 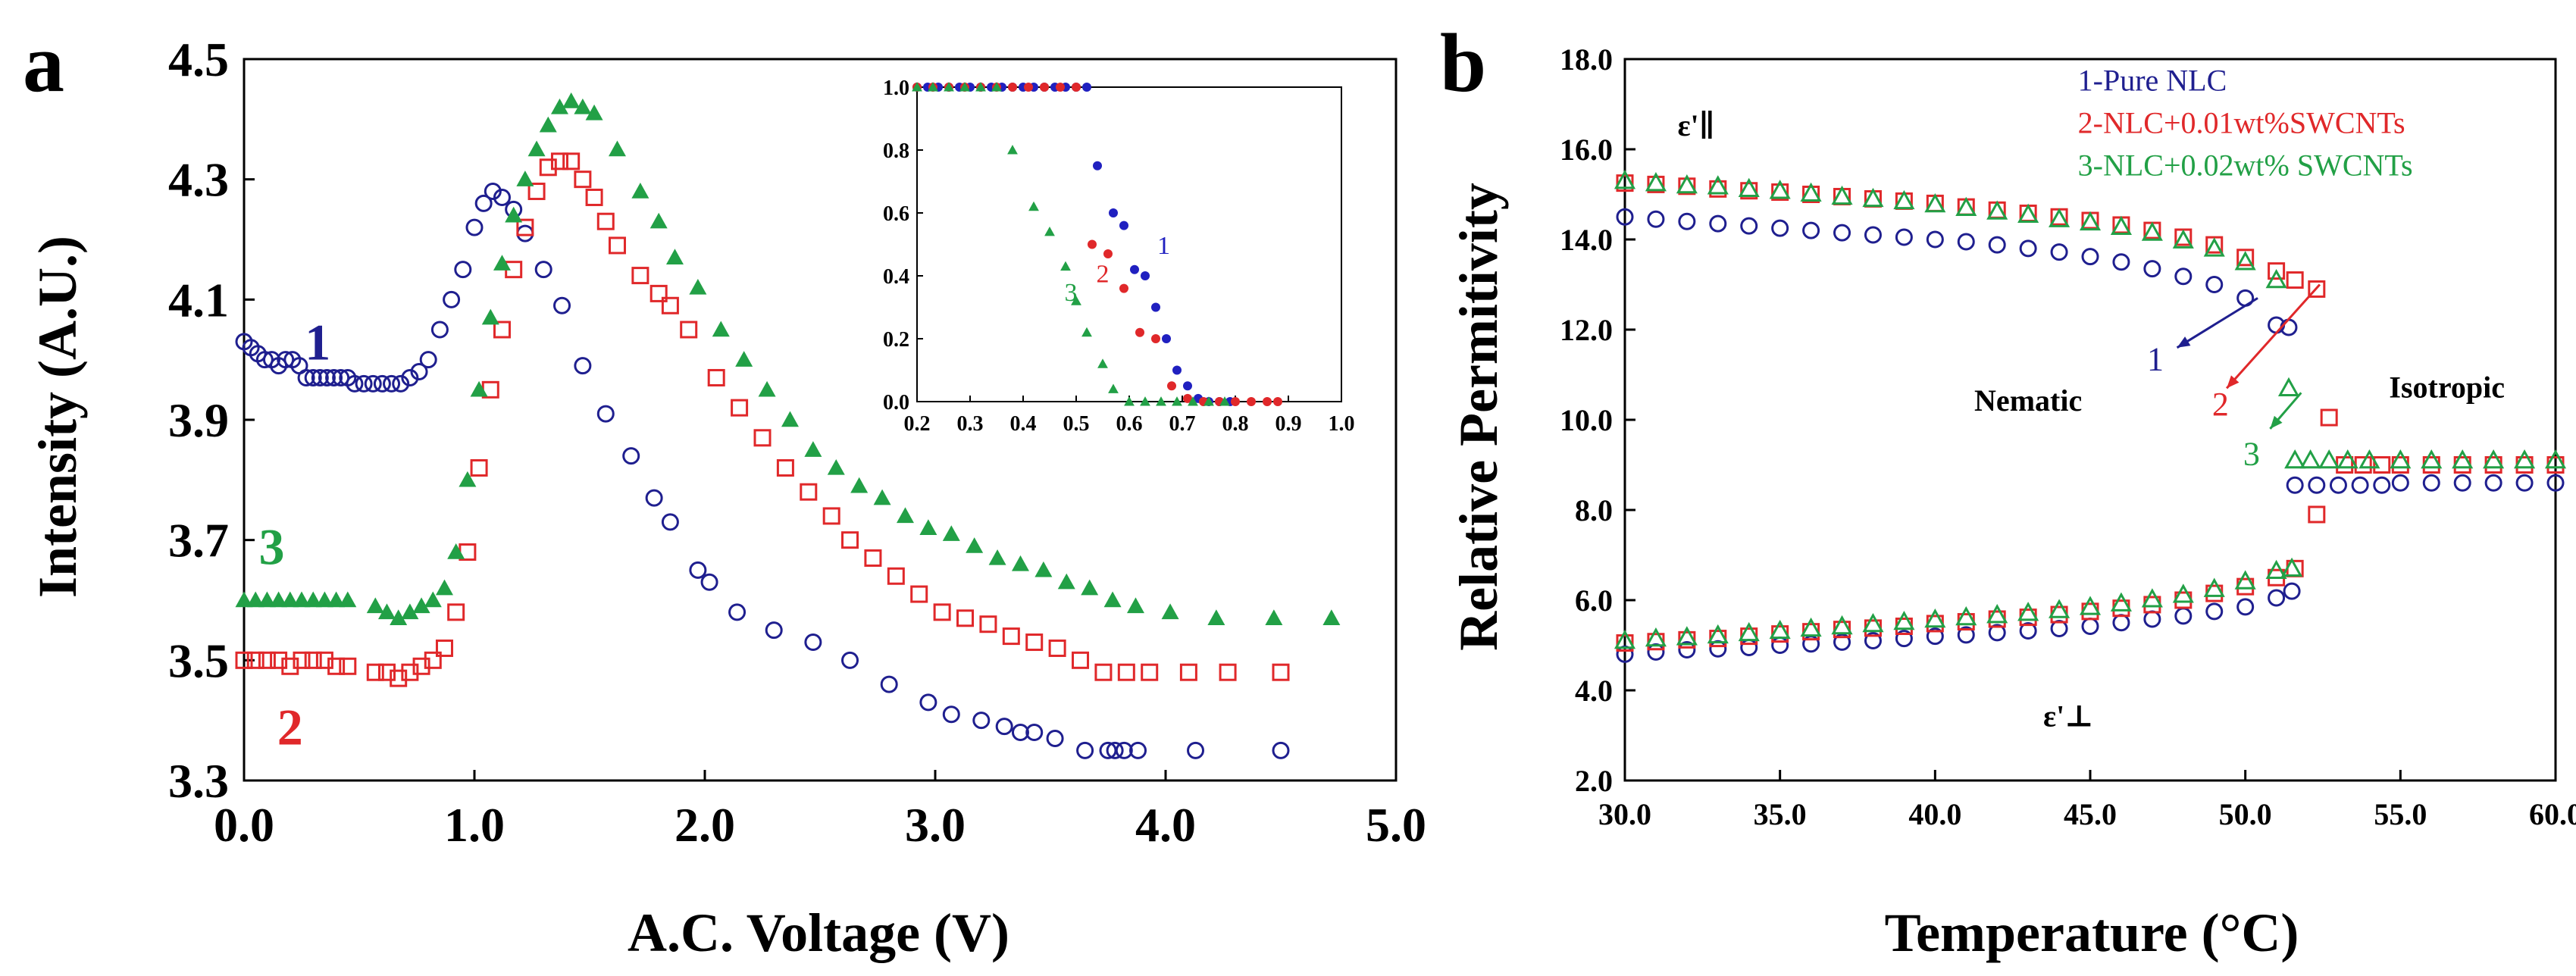 What do you see at coordinates (2221, 404) in the screenshot?
I see `arrow-label: 2` at bounding box center [2221, 404].